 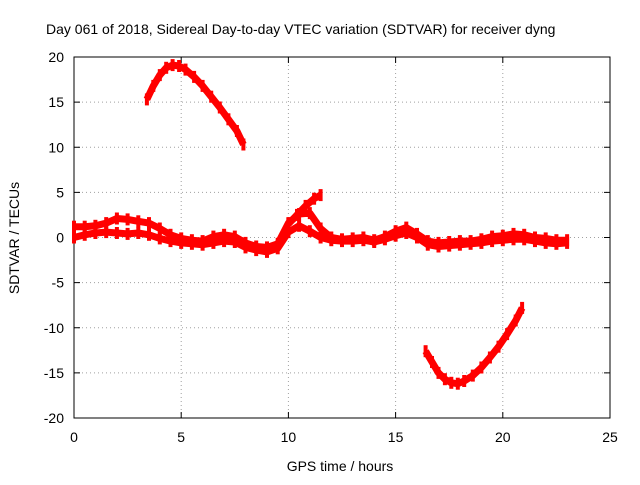 What do you see at coordinates (304, 209) in the screenshot?
I see `series-spike-segment` at bounding box center [304, 209].